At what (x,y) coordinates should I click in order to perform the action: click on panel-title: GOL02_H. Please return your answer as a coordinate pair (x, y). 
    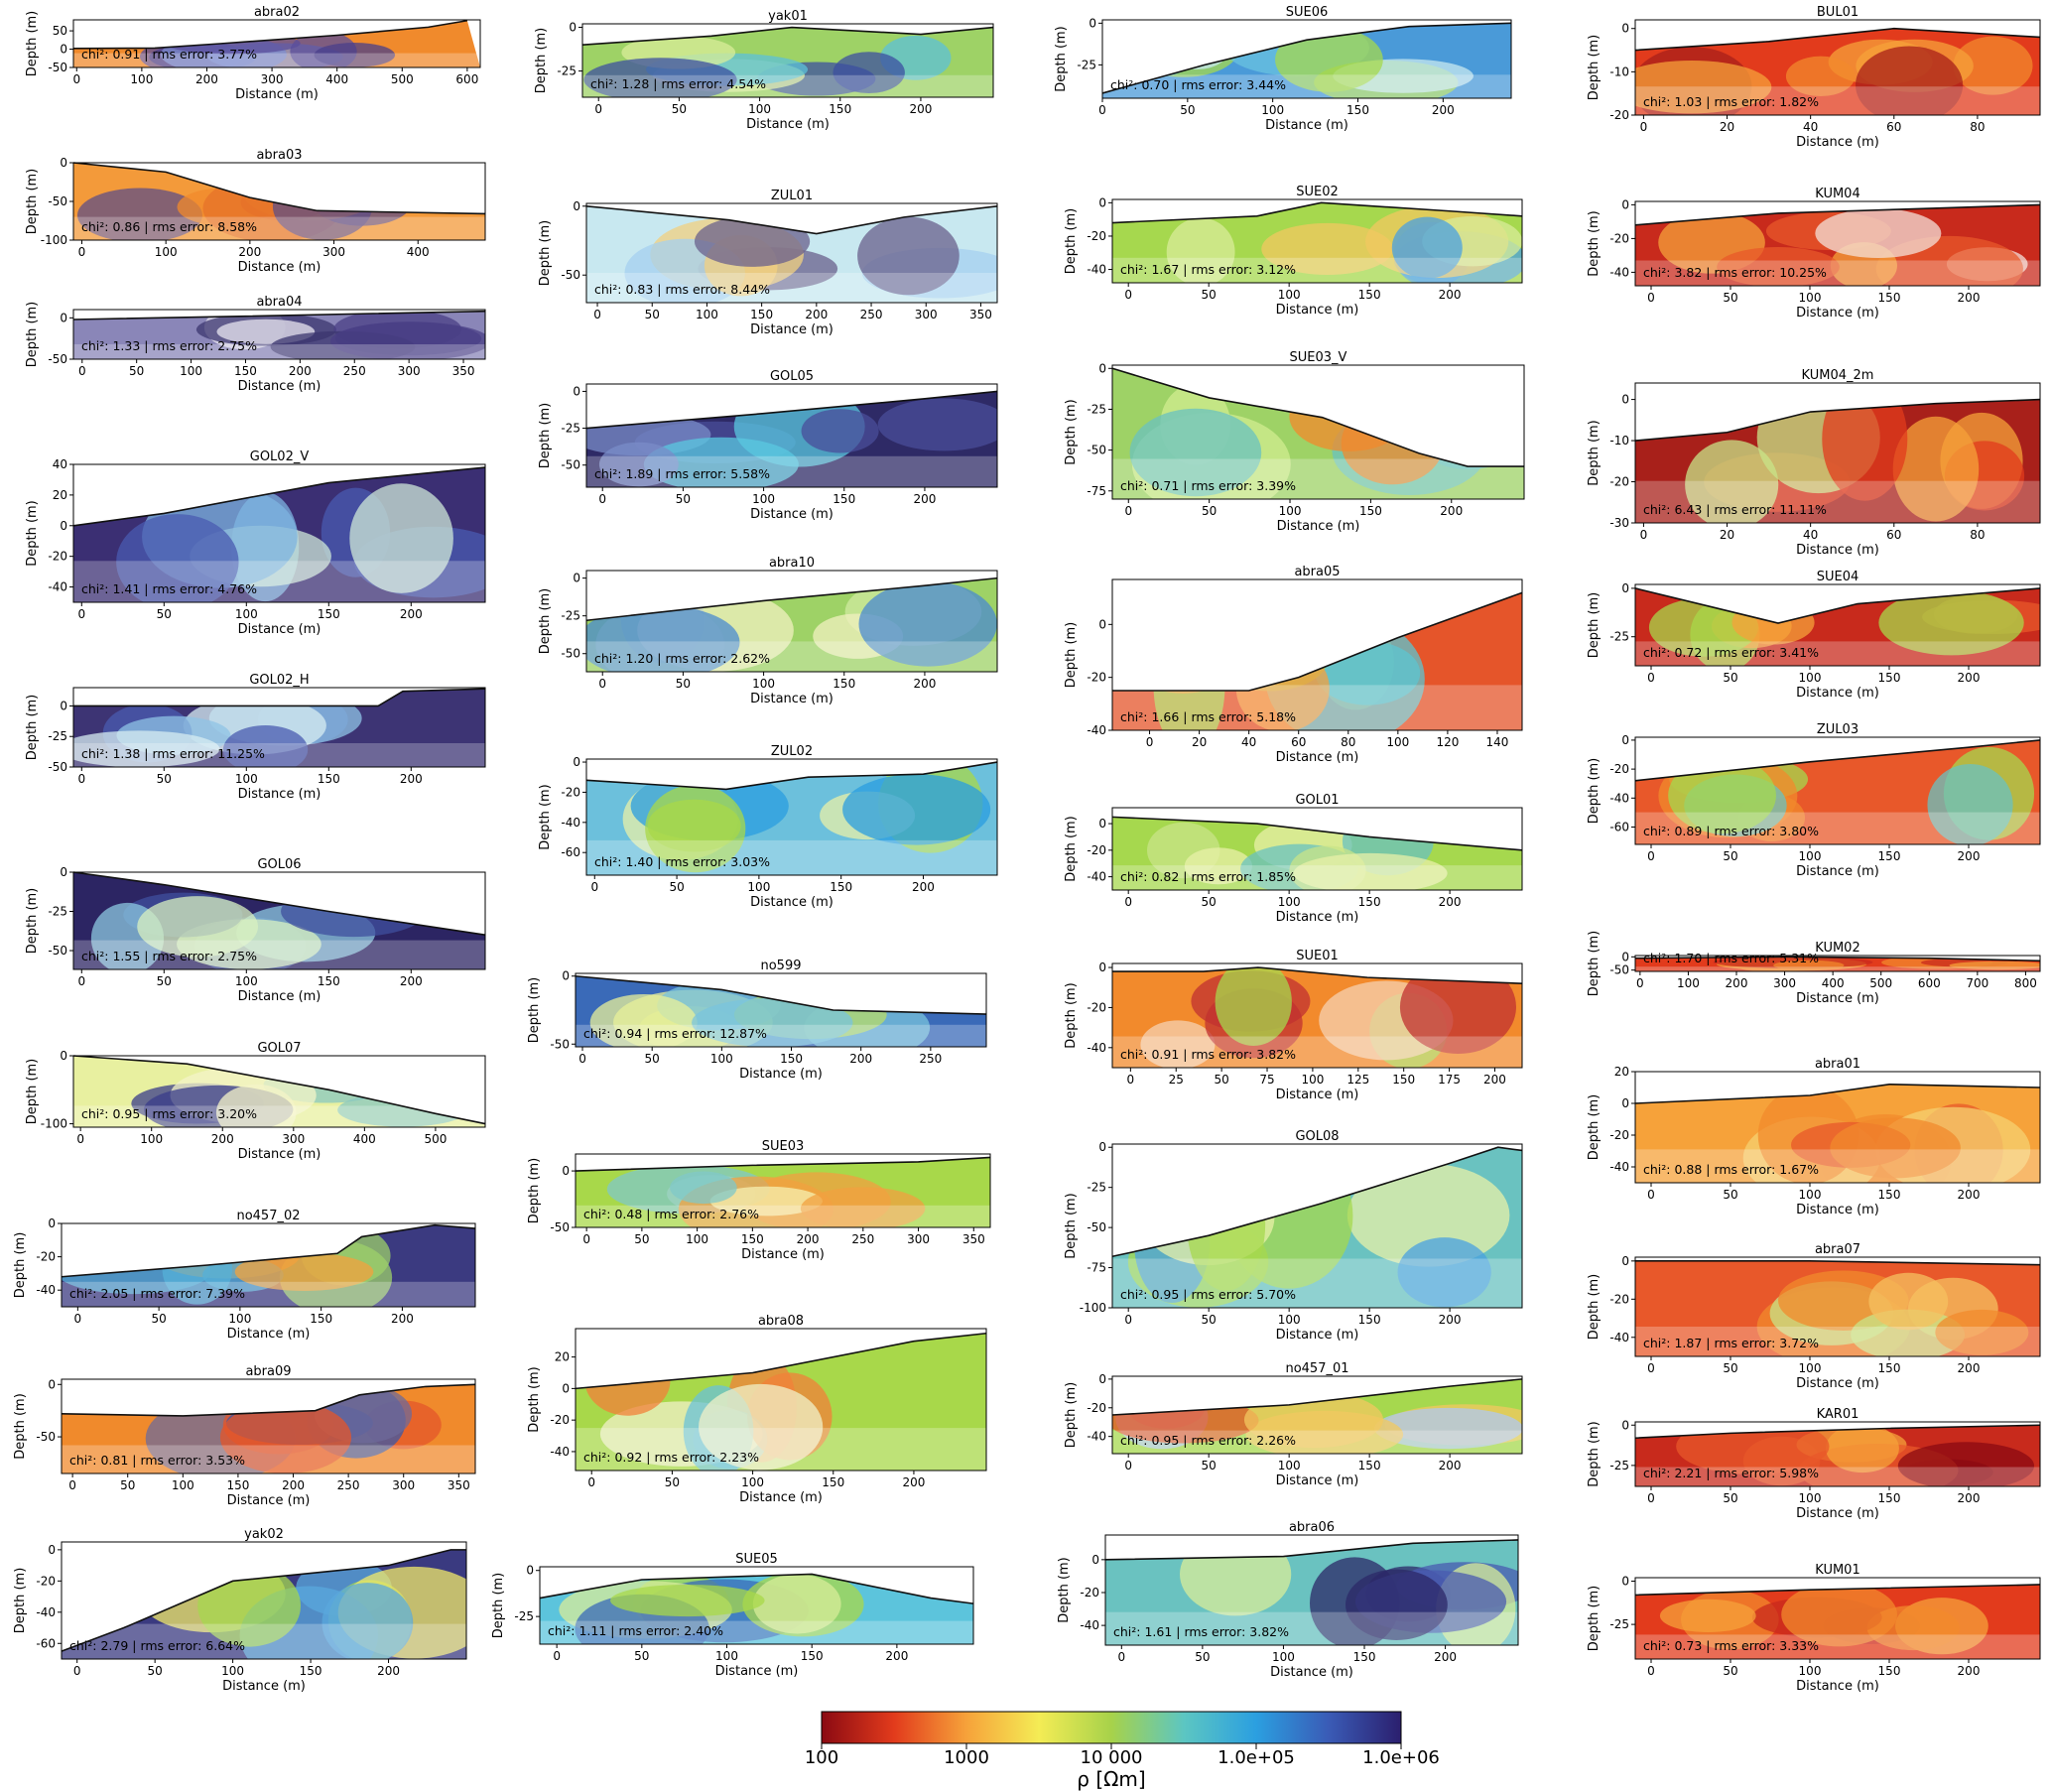
    Looking at the image, I should click on (279, 680).